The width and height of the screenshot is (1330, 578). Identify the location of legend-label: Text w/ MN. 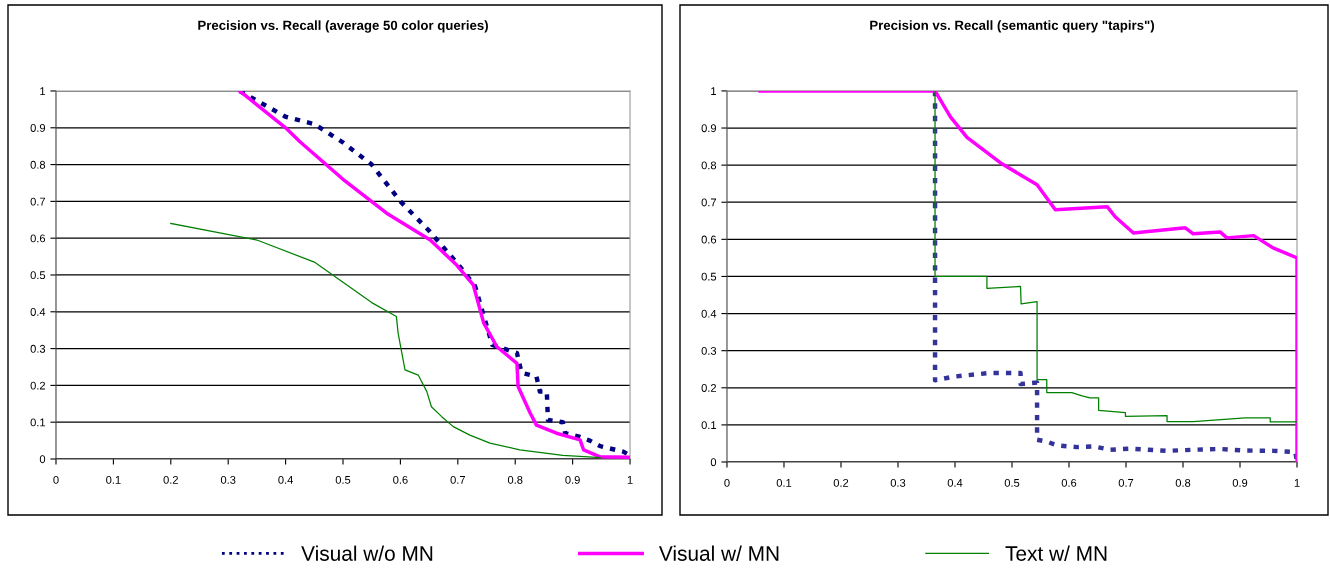
(1056, 553).